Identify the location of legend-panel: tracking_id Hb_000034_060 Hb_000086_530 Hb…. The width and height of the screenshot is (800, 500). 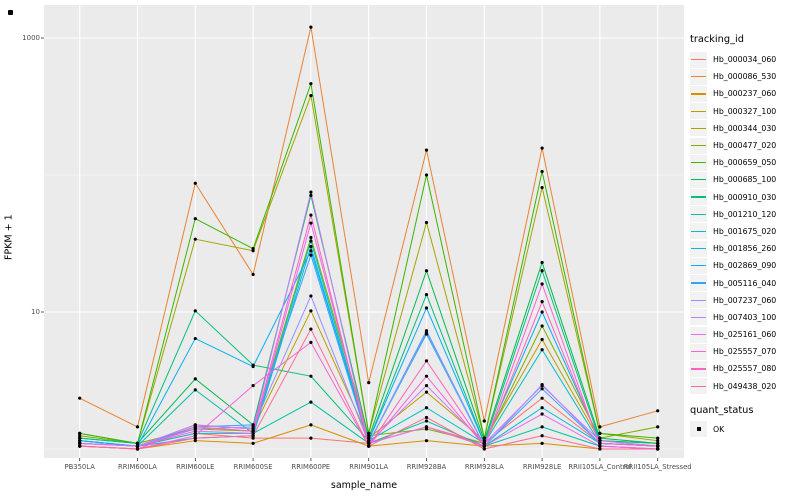
(744, 236).